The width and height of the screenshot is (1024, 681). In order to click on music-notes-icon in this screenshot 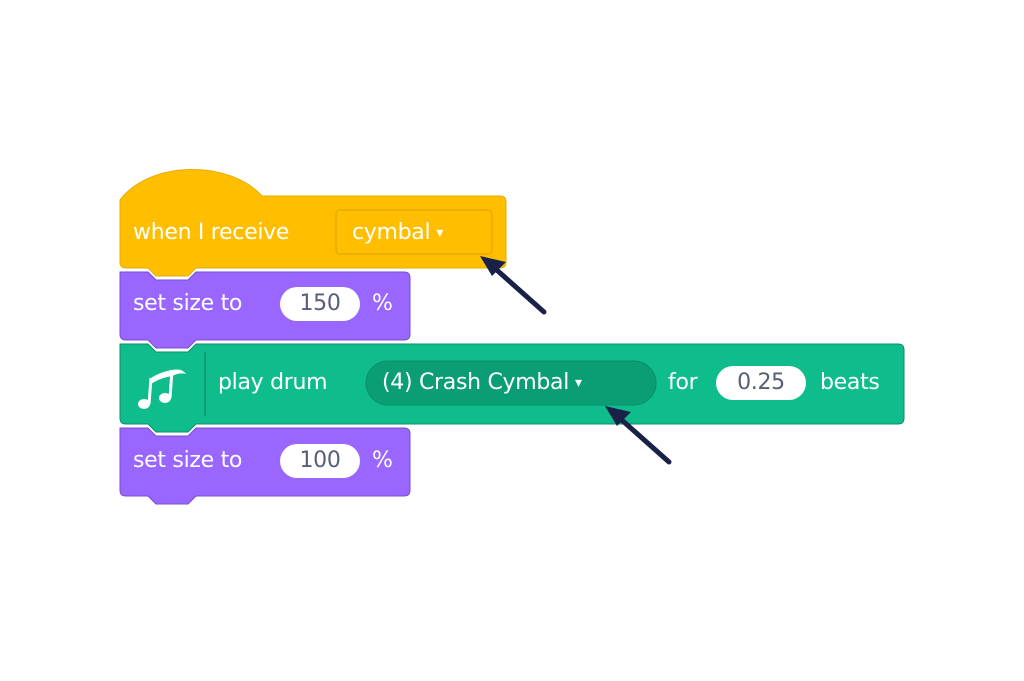, I will do `click(162, 389)`.